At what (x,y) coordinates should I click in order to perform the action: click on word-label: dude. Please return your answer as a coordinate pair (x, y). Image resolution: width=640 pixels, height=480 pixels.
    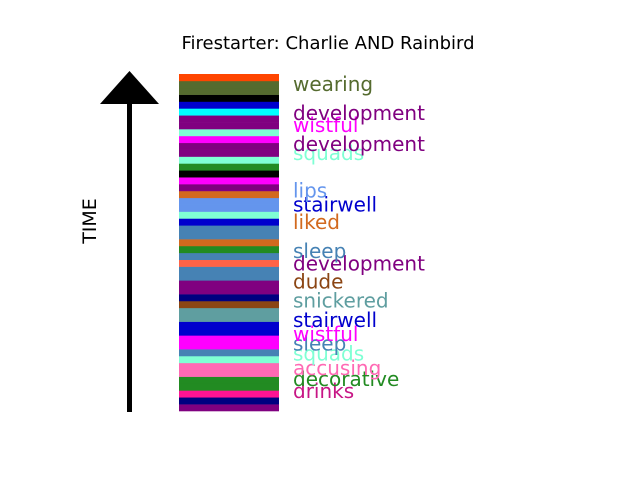
    Looking at the image, I should click on (318, 282).